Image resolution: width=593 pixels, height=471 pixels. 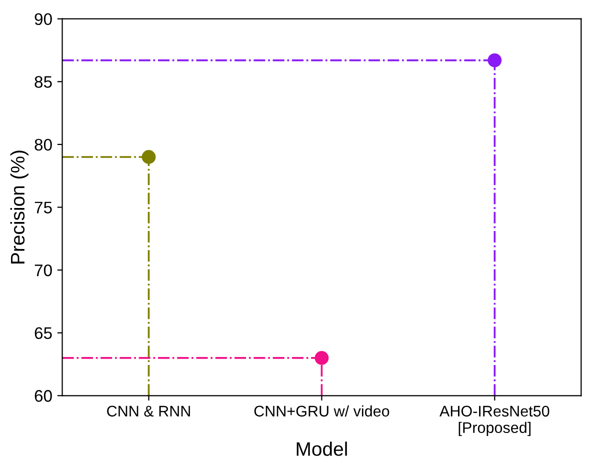 I want to click on y-tick-label: 85, so click(x=43, y=82).